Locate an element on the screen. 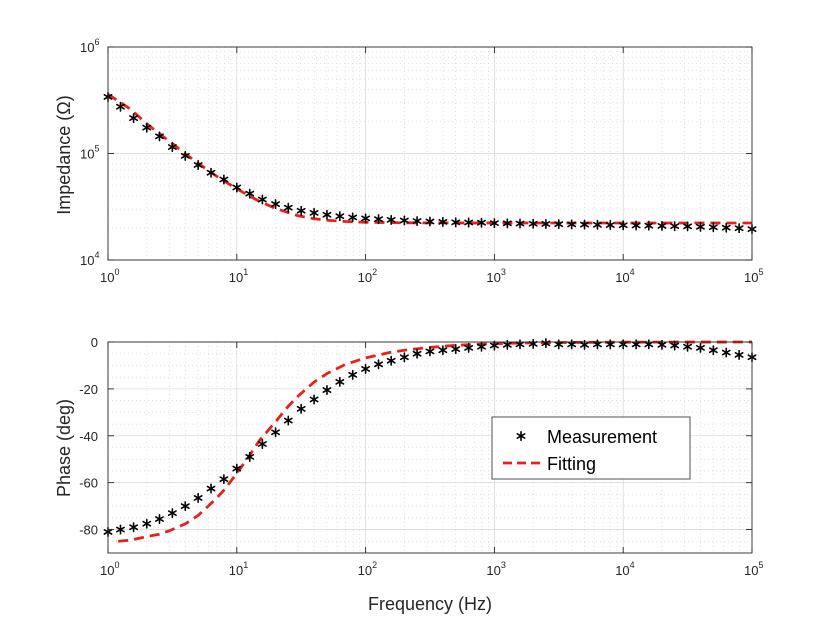 This screenshot has width=830, height=623. x-tick-label: 10⁰ is located at coordinates (109, 569).